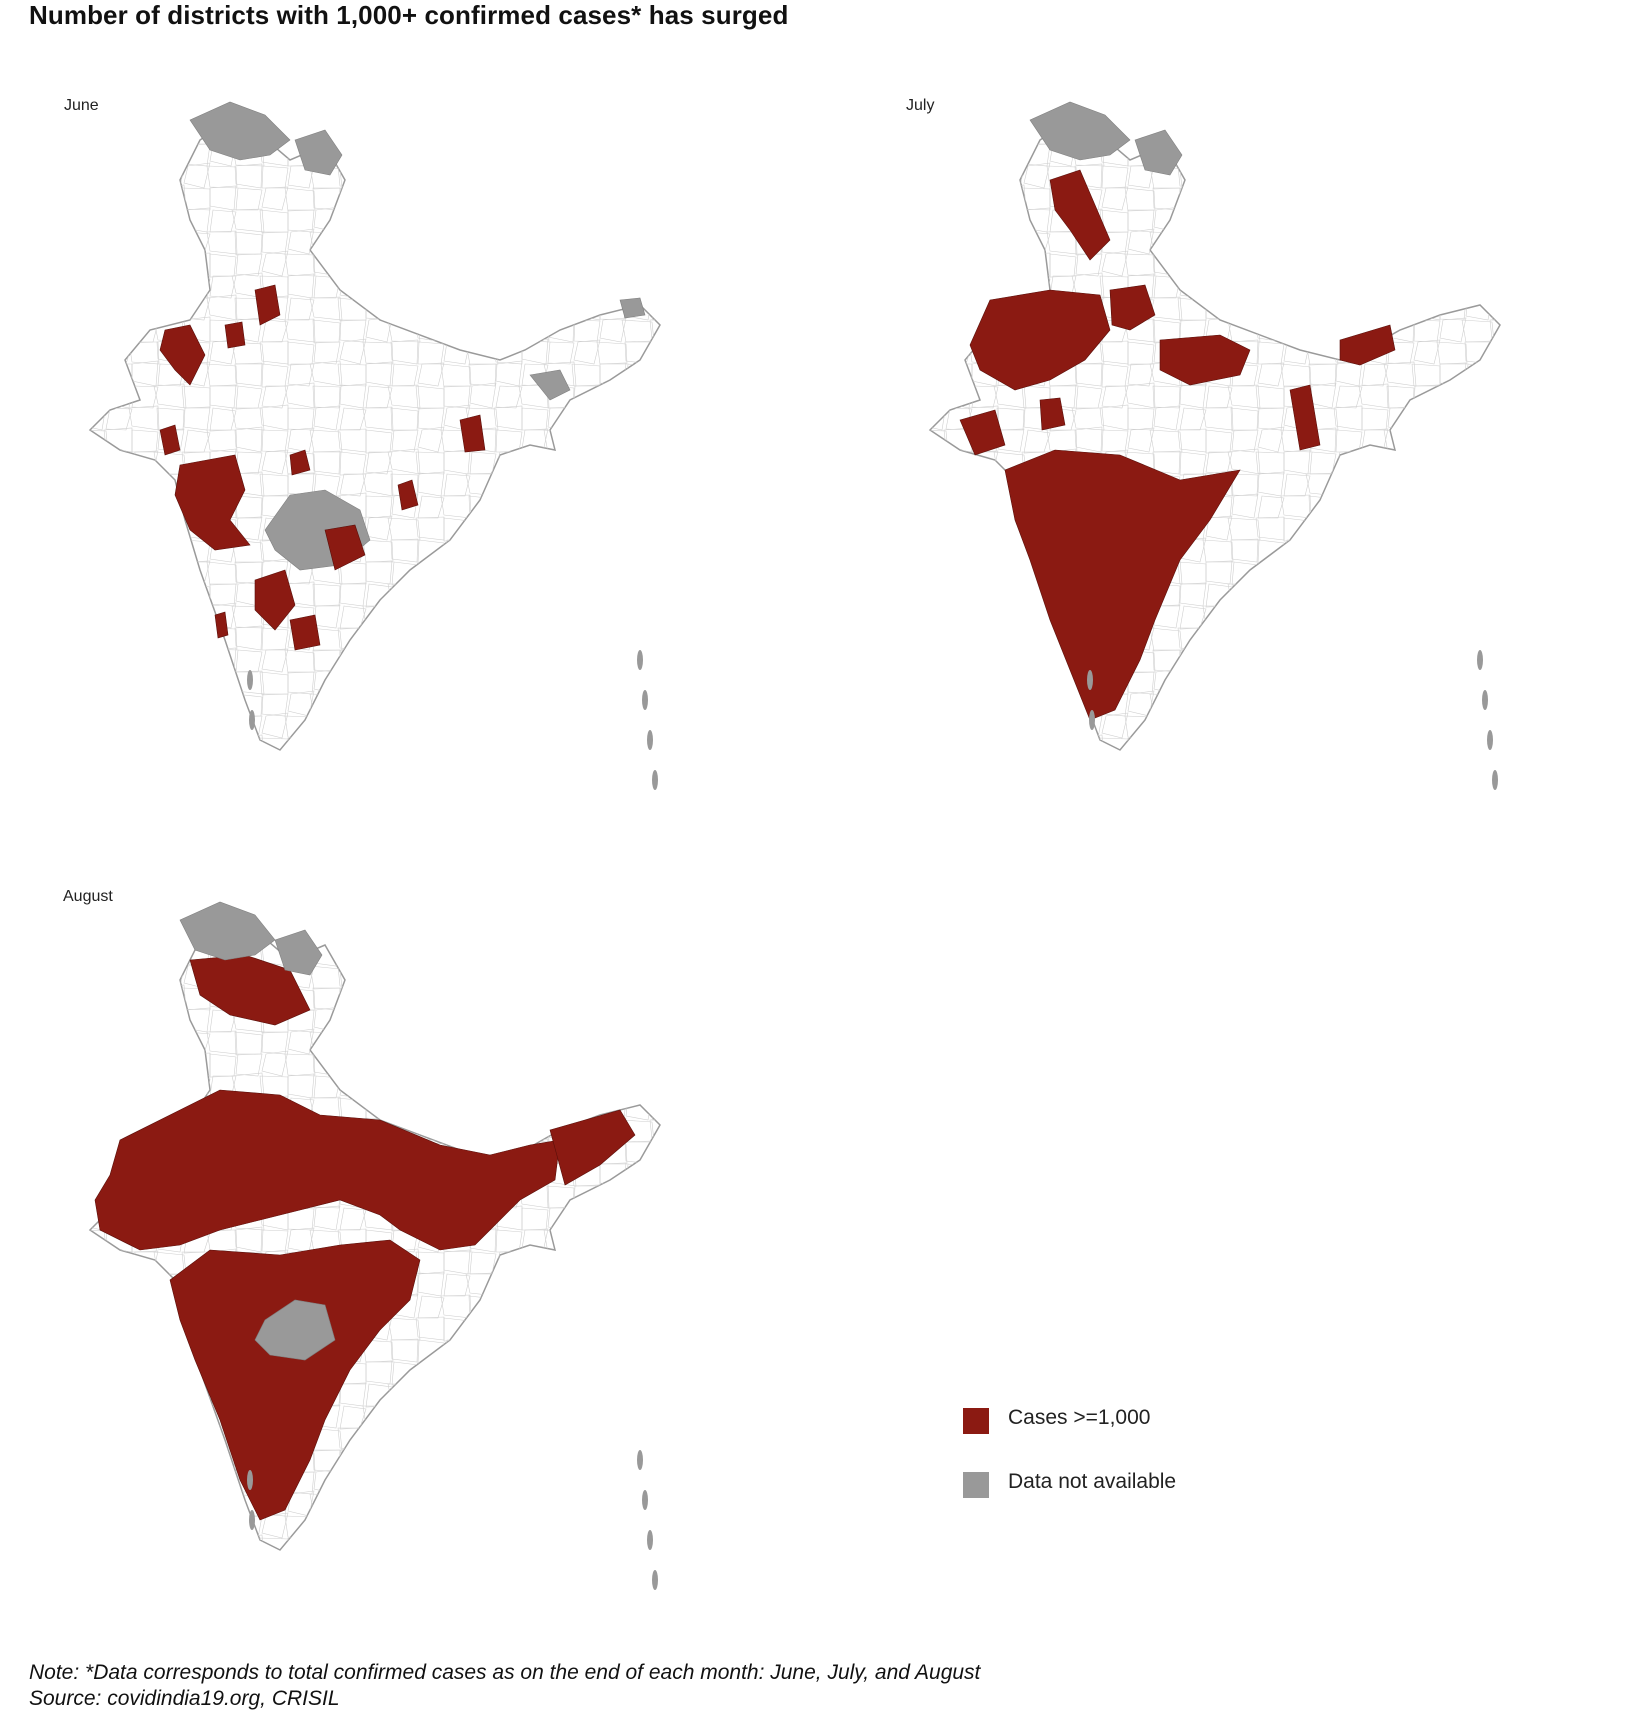 This screenshot has width=1644, height=1724. I want to click on cases-region-south, so click(295, 1380).